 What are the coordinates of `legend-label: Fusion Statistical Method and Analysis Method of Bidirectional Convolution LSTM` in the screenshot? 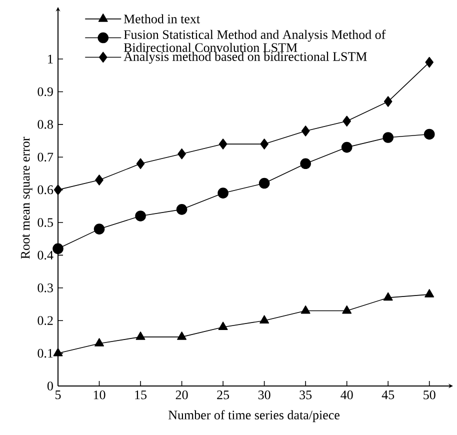 It's located at (255, 41).